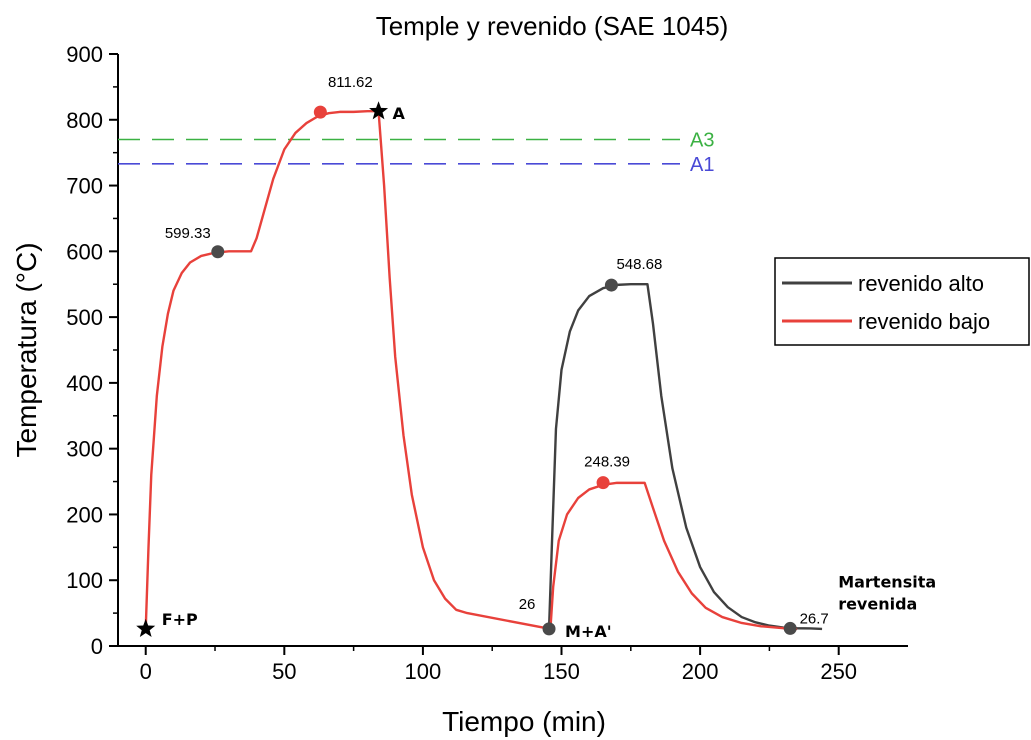 Image resolution: width=1031 pixels, height=740 pixels. Describe the element at coordinates (423, 671) in the screenshot. I see `x-tick-label-100: 100` at that location.